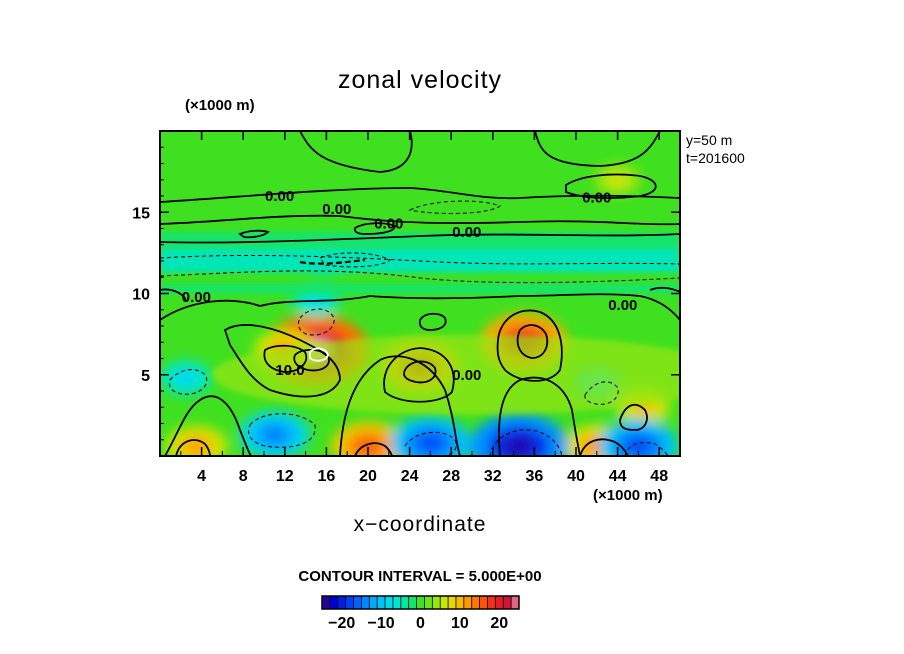 Image resolution: width=904 pixels, height=654 pixels. I want to click on contour-label-7: 10.0, so click(289, 370).